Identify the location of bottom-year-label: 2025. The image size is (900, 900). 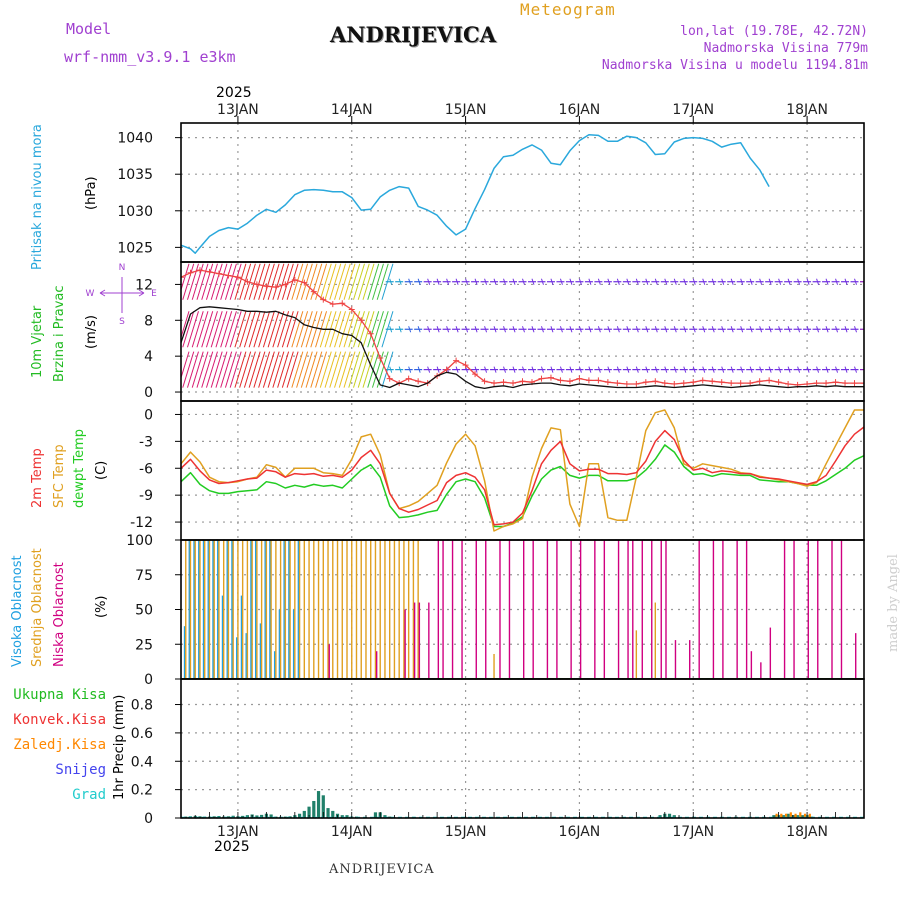
(232, 847).